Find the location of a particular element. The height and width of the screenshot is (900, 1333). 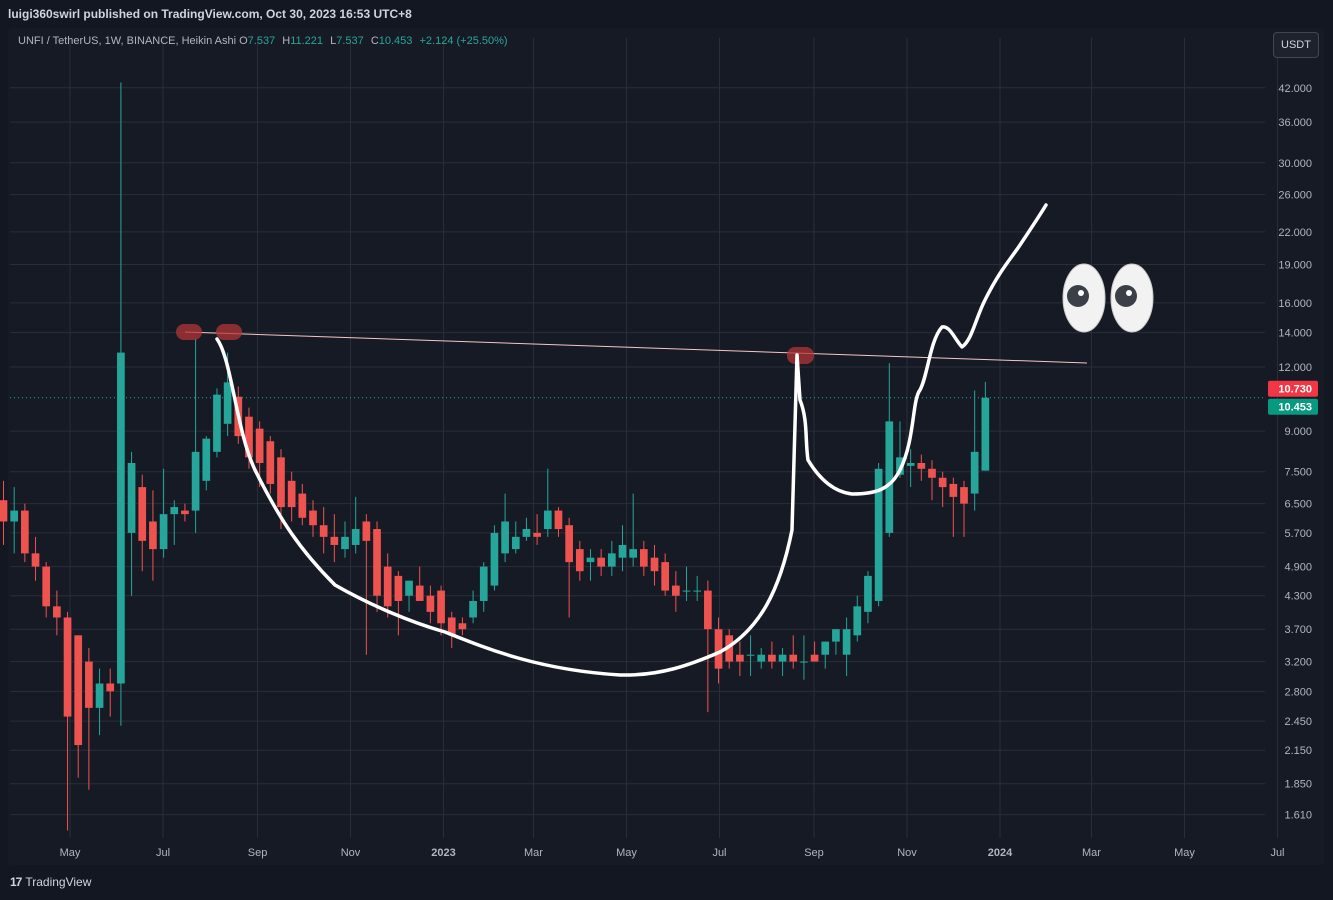

close-value: 10.453 is located at coordinates (395, 41).